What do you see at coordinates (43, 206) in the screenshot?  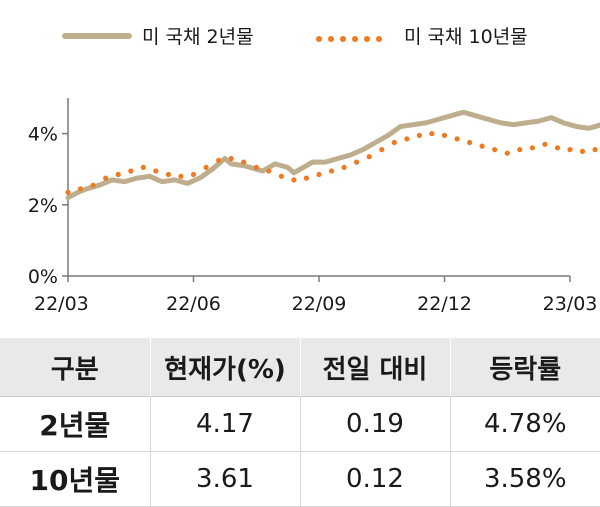 I see `y-tick-label: 2%` at bounding box center [43, 206].